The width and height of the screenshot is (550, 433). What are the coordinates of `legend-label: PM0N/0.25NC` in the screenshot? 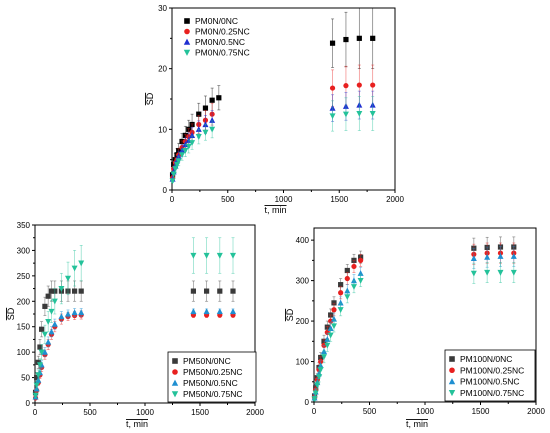 It's located at (222, 32).